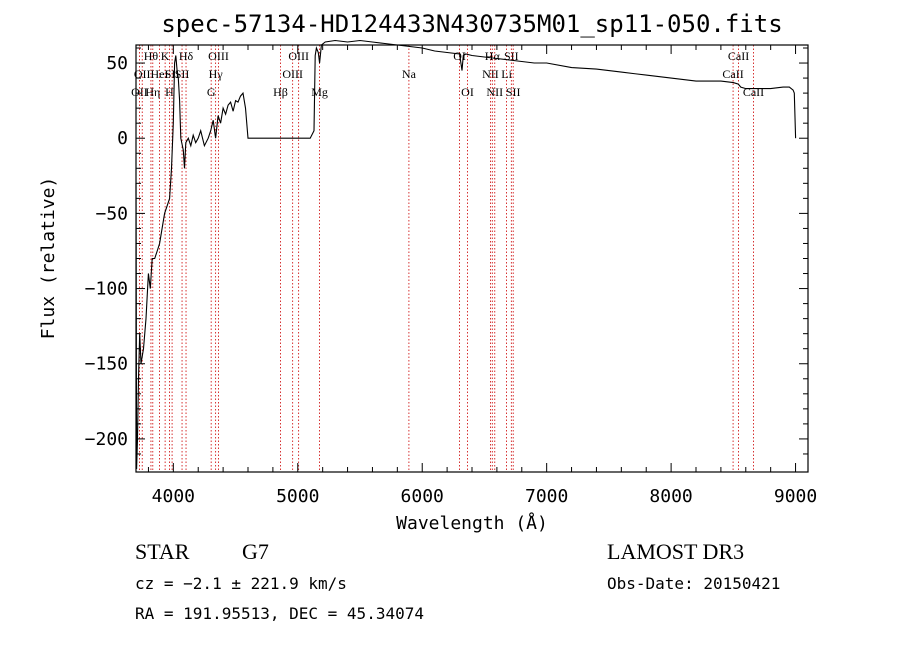 This screenshot has width=900, height=649. I want to click on object-subclass: G7, so click(255, 551).